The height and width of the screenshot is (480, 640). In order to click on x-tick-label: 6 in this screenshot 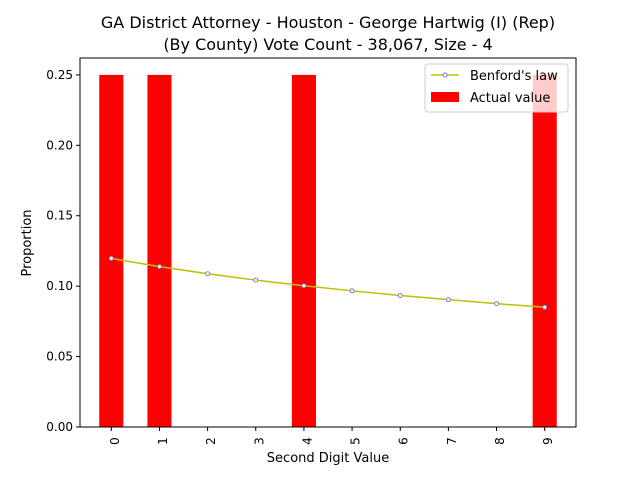, I will do `click(404, 441)`.